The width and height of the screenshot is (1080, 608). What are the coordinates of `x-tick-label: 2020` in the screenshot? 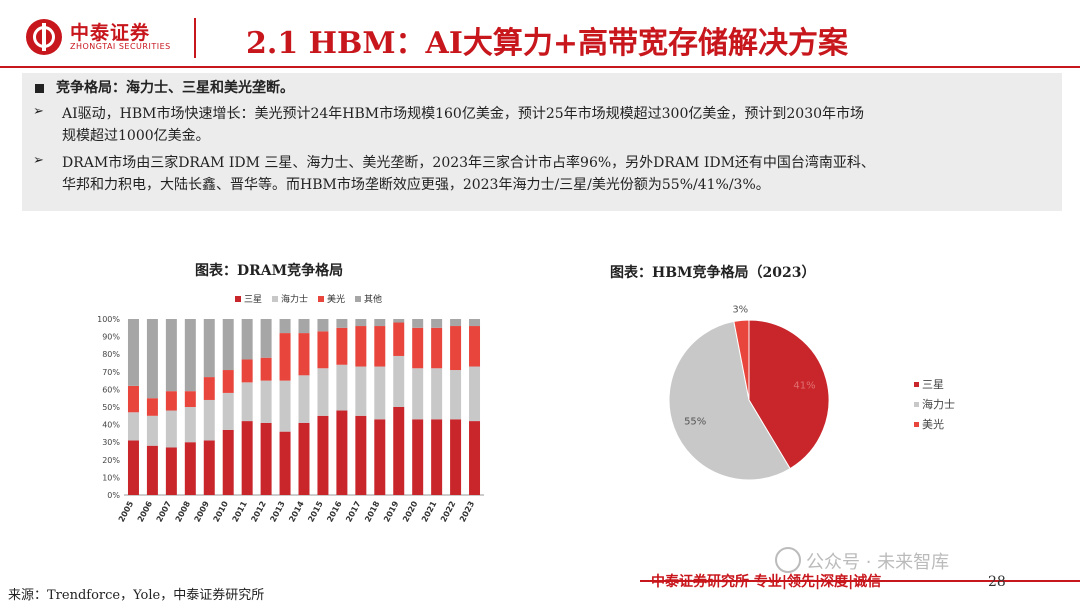 It's located at (410, 511).